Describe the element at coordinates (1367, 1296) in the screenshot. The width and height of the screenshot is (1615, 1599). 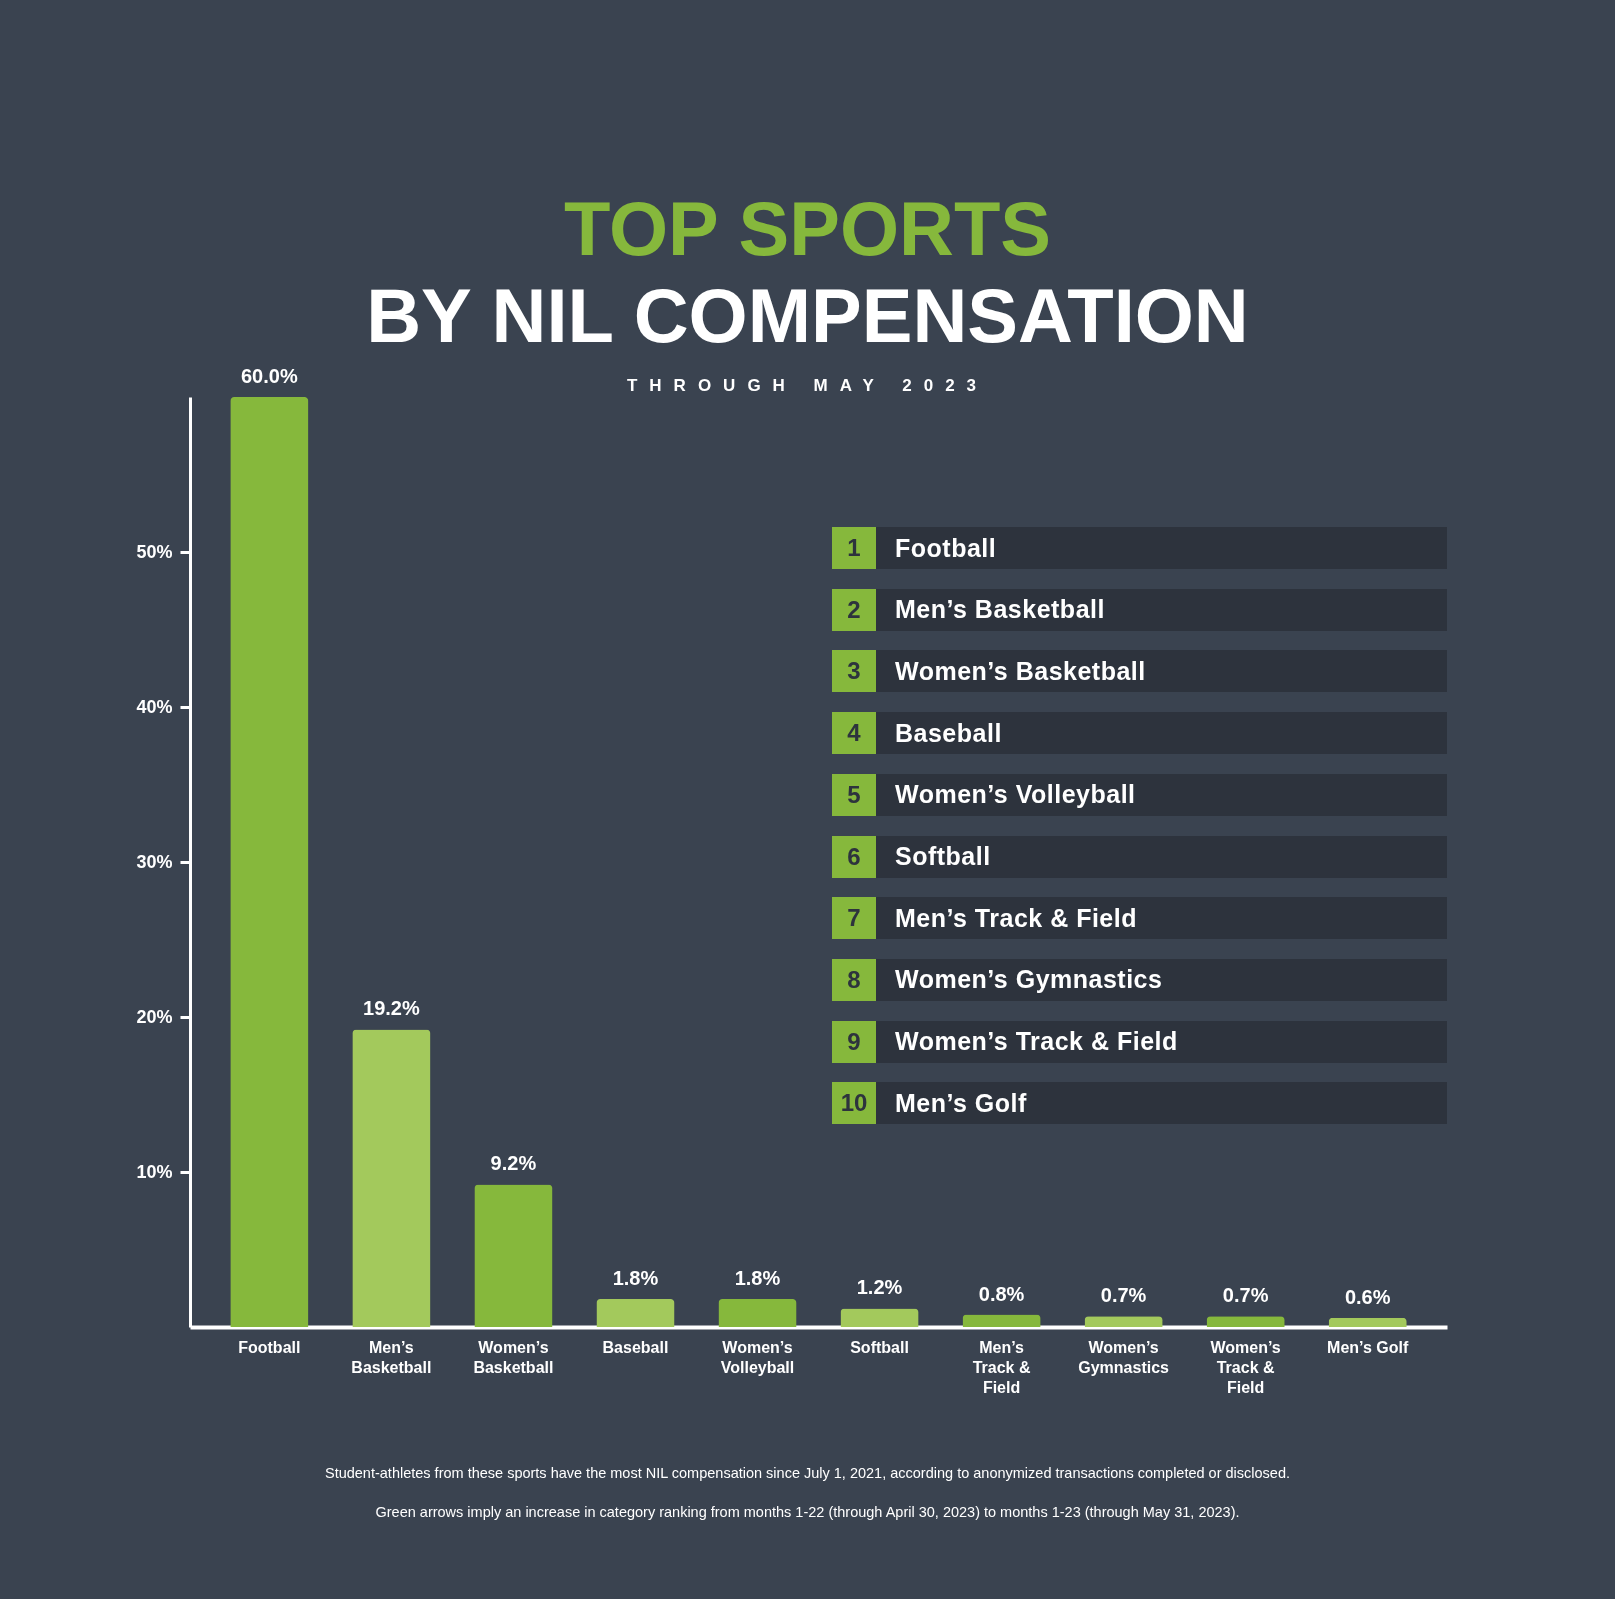
I see `data-label: 0.6%` at that location.